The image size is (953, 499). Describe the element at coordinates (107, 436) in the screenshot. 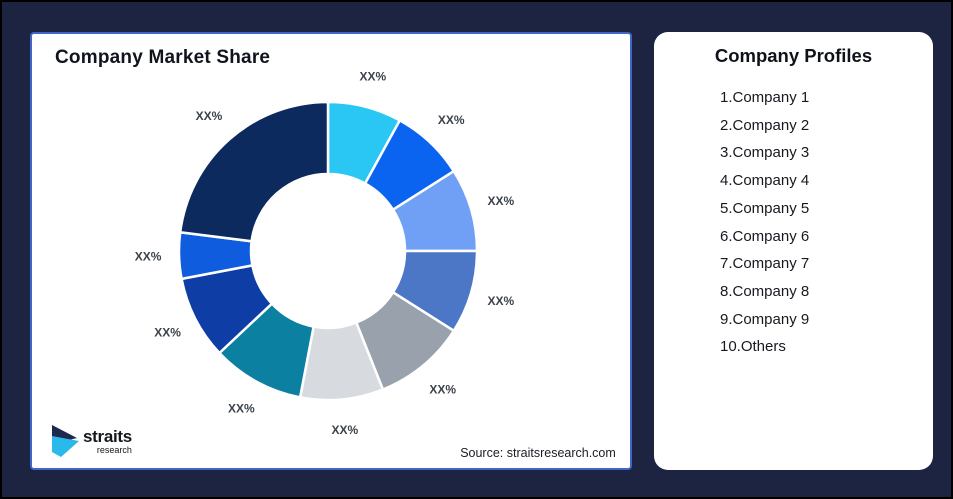

I see `logo-wordmark: straits` at that location.